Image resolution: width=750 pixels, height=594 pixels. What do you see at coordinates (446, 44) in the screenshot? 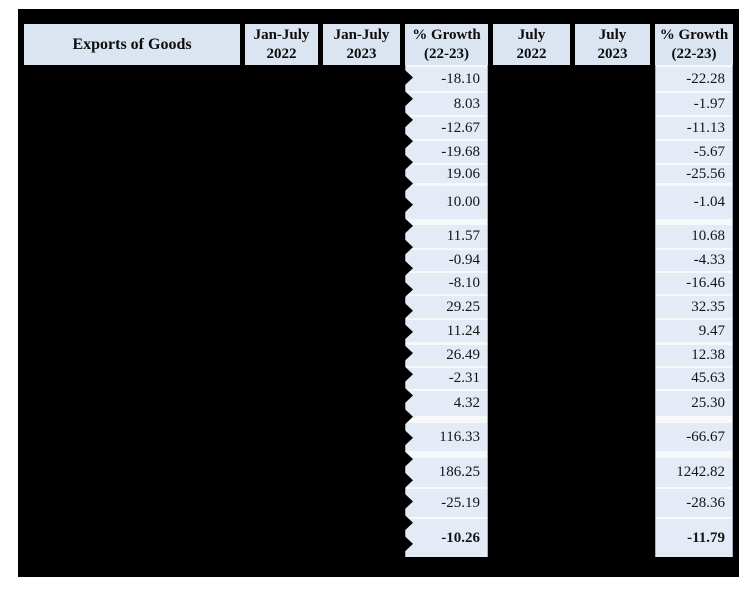
I see `header-growth-jan-july: % Growth (22-23)` at bounding box center [446, 44].